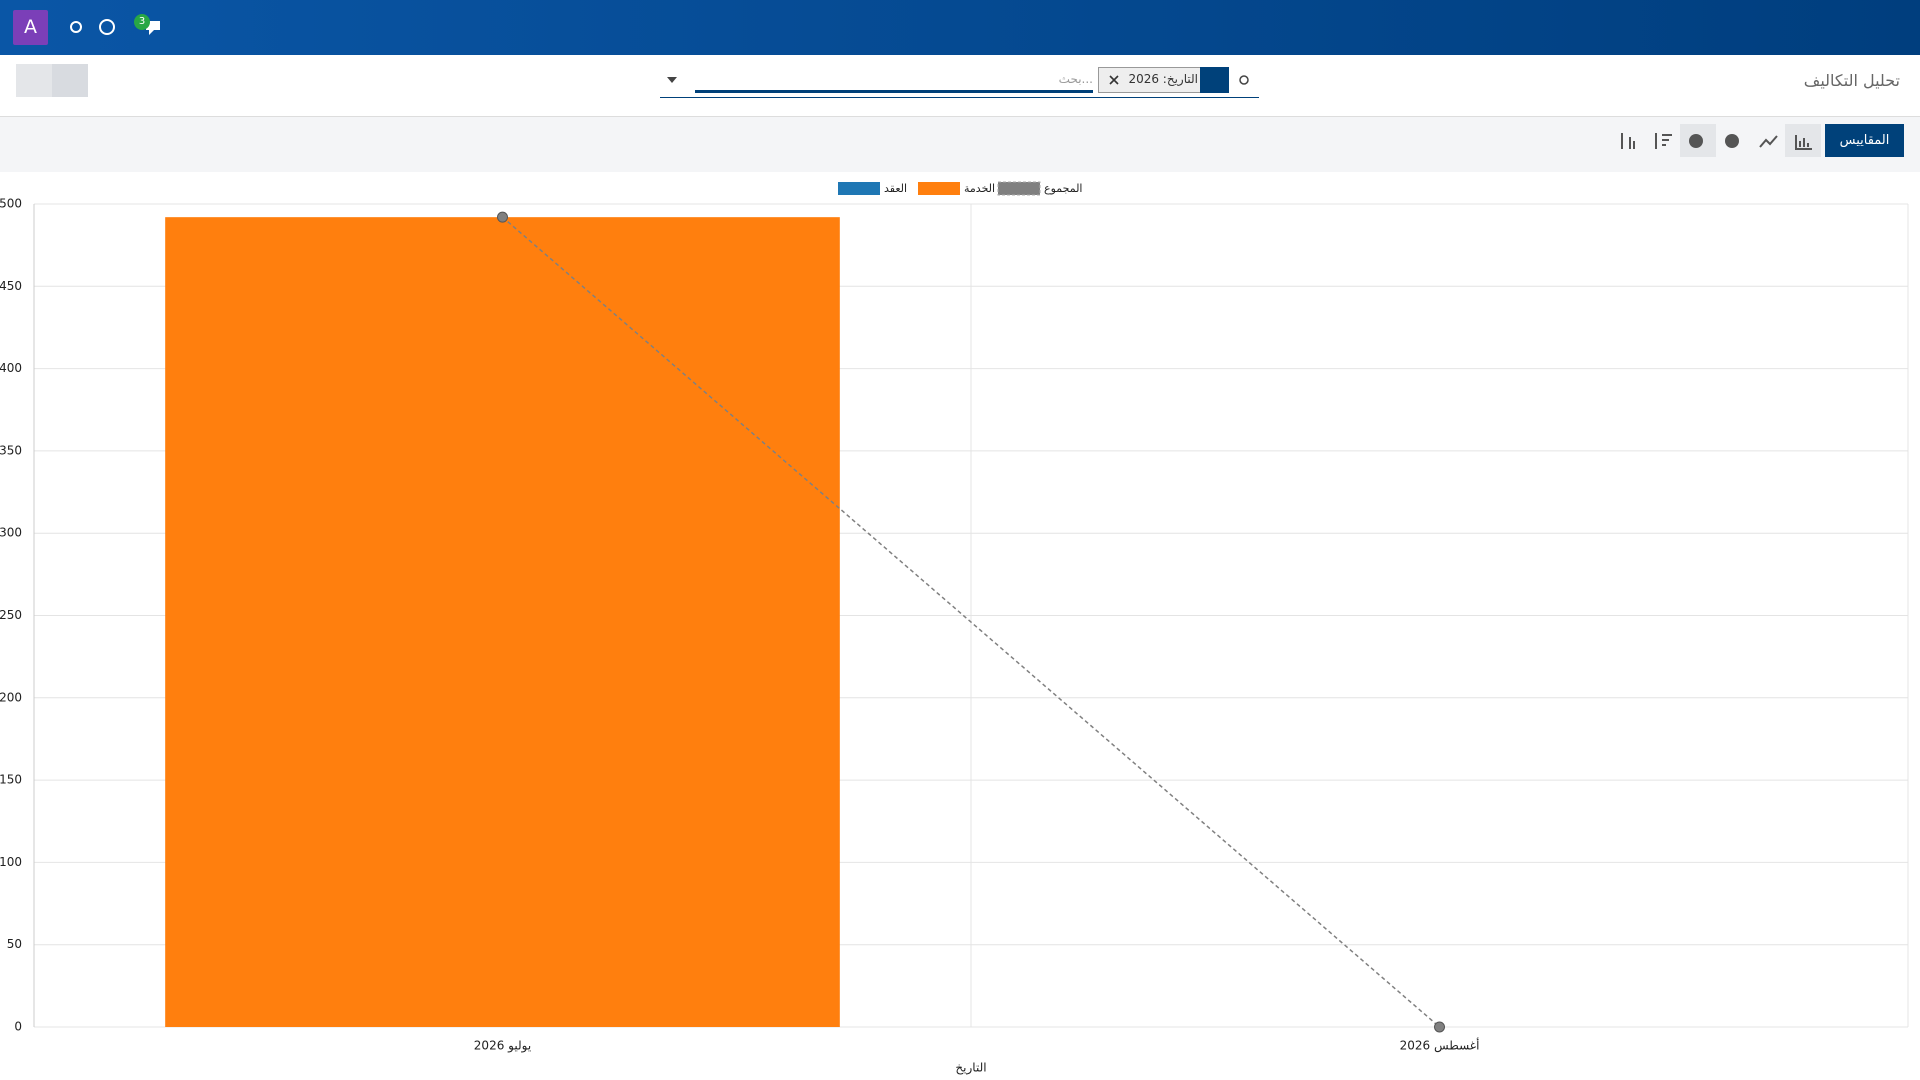  I want to click on control-panel, so click(960, 86).